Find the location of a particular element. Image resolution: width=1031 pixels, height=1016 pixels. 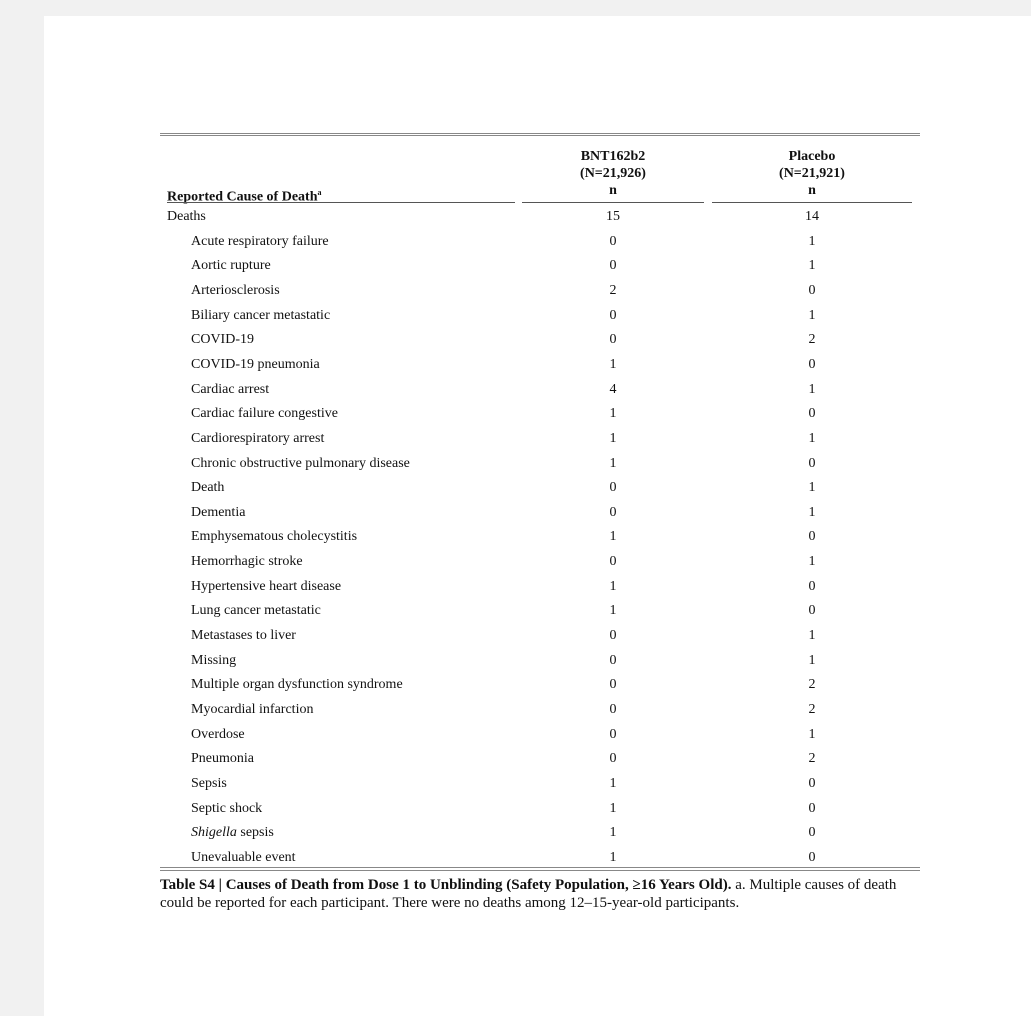

row-label: Deaths is located at coordinates (186, 216).